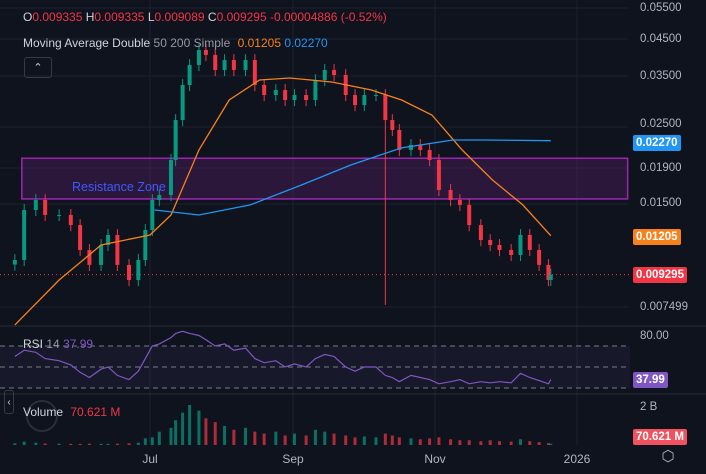 Image resolution: width=706 pixels, height=474 pixels. Describe the element at coordinates (58, 344) in the screenshot. I see `rsi-legend: RSI 14 37.99` at that location.